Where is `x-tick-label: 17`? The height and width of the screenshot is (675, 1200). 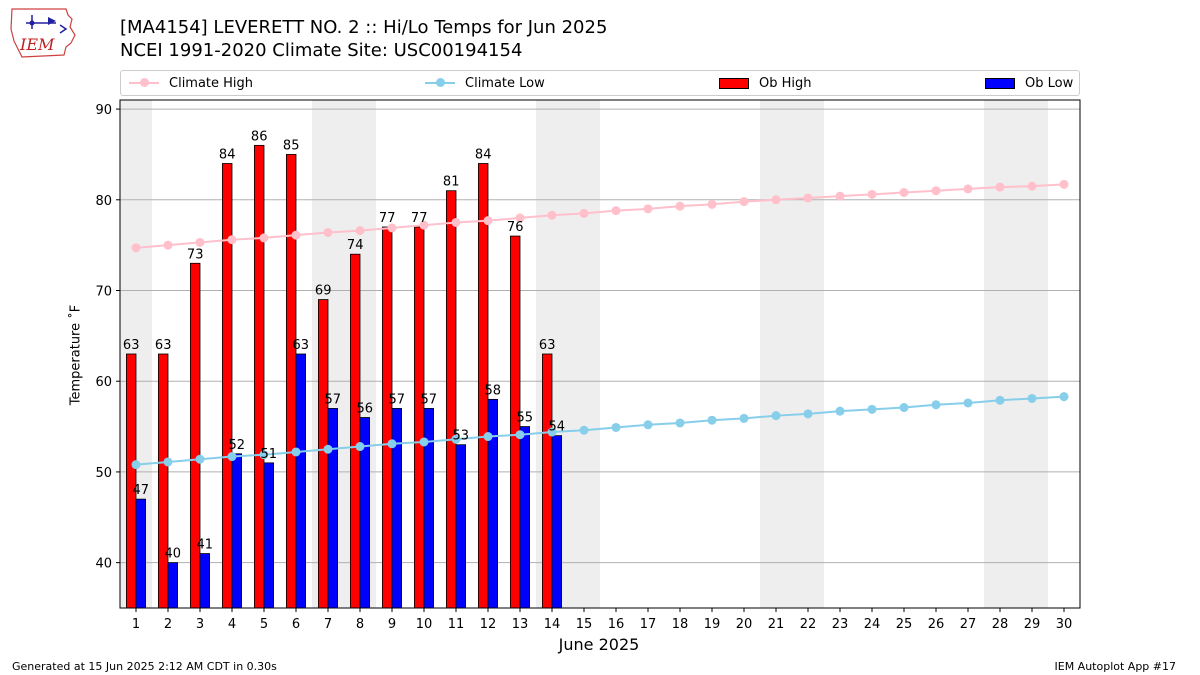 x-tick-label: 17 is located at coordinates (648, 624).